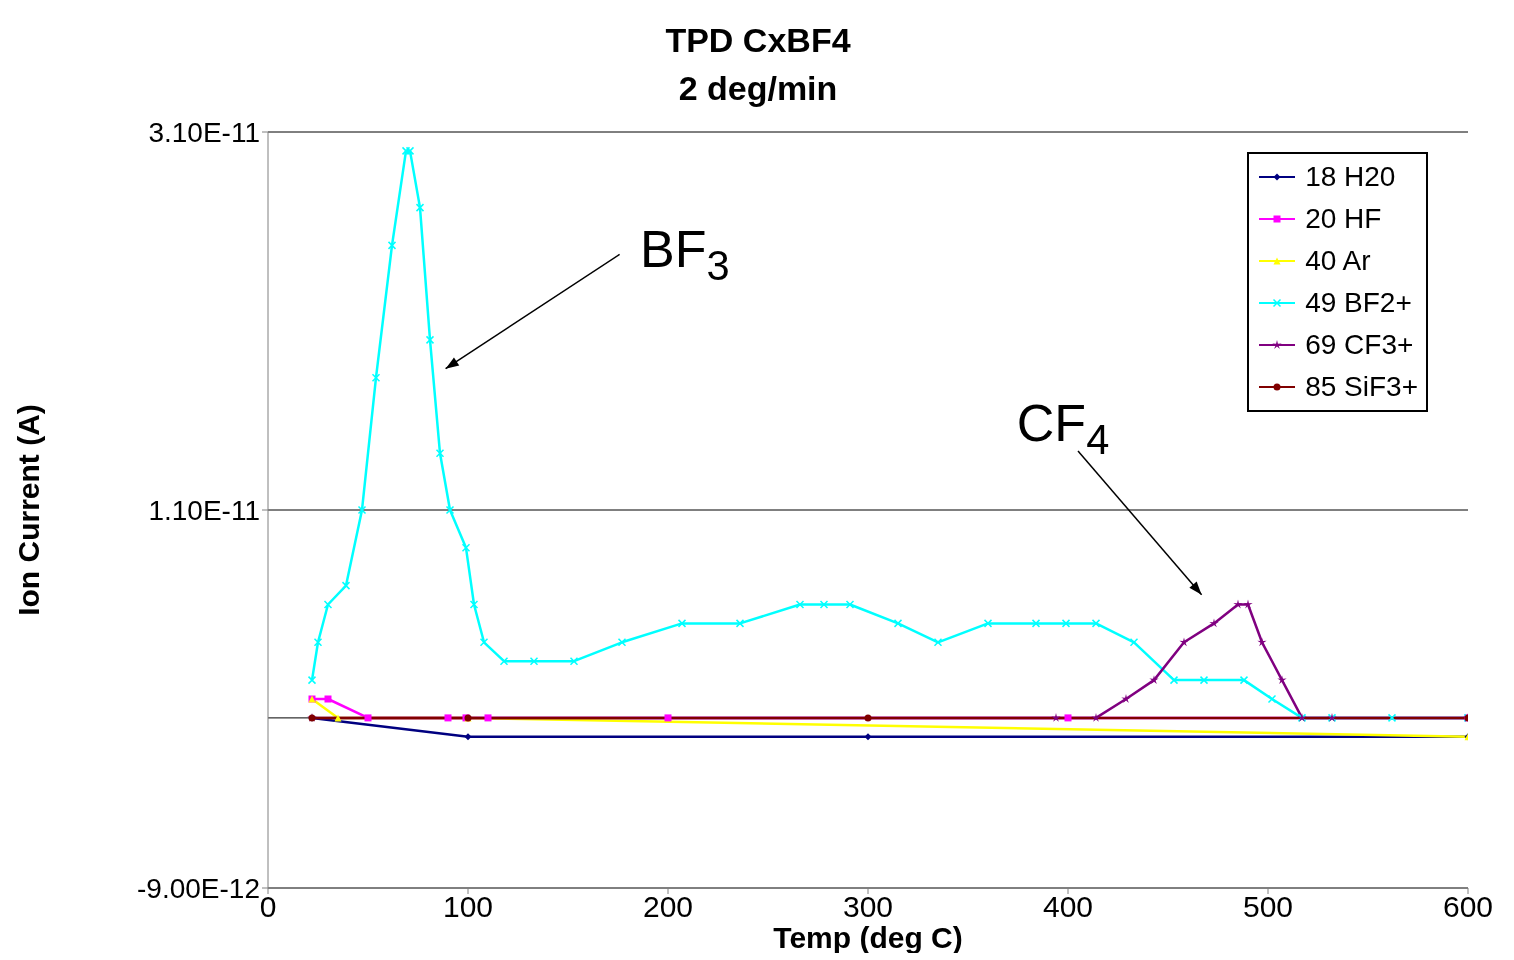 The image size is (1514, 960). What do you see at coordinates (468, 907) in the screenshot?
I see `x-tick-label: 100` at bounding box center [468, 907].